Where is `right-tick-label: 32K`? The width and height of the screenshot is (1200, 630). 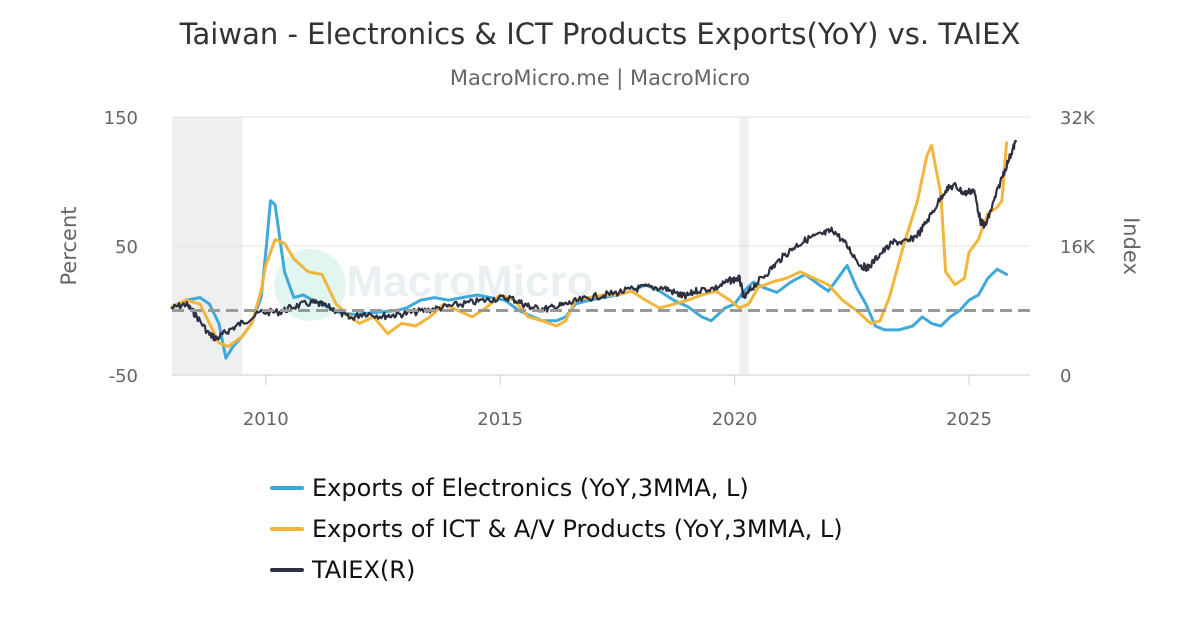
right-tick-label: 32K is located at coordinates (1078, 118).